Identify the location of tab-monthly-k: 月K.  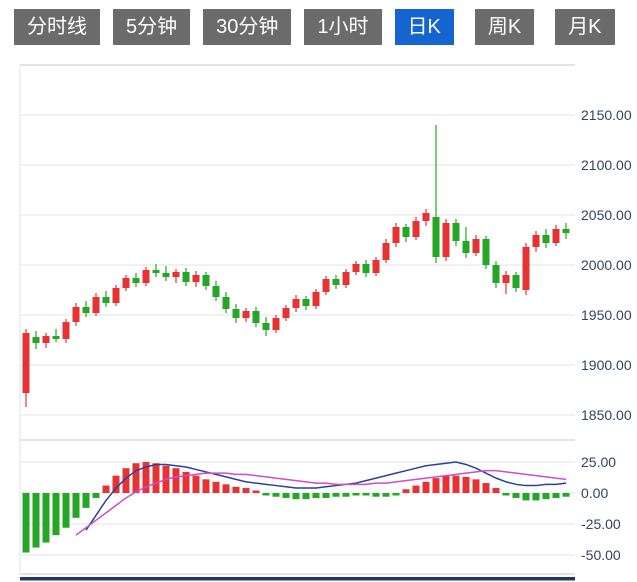
(585, 27).